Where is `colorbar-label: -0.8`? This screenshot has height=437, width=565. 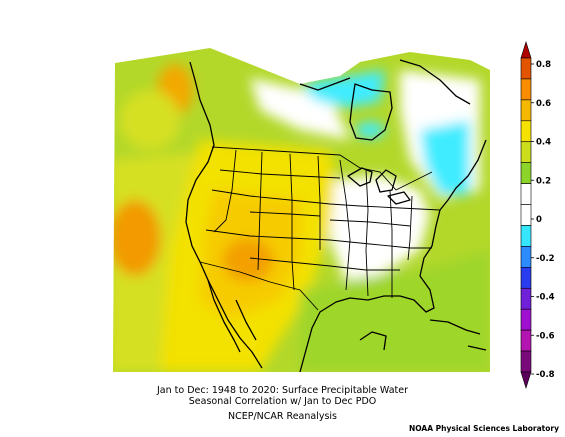 colorbar-label: -0.8 is located at coordinates (545, 375).